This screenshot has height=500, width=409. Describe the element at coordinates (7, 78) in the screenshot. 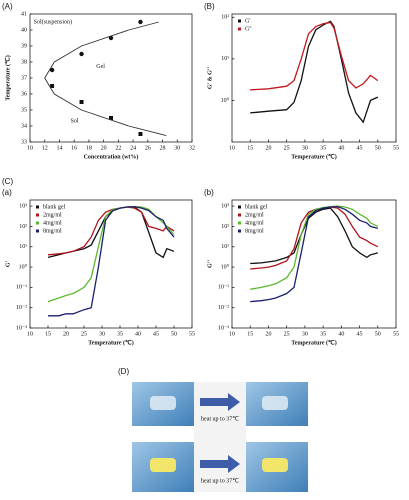

I see `y-axis-label: Temperature (℃)` at that location.